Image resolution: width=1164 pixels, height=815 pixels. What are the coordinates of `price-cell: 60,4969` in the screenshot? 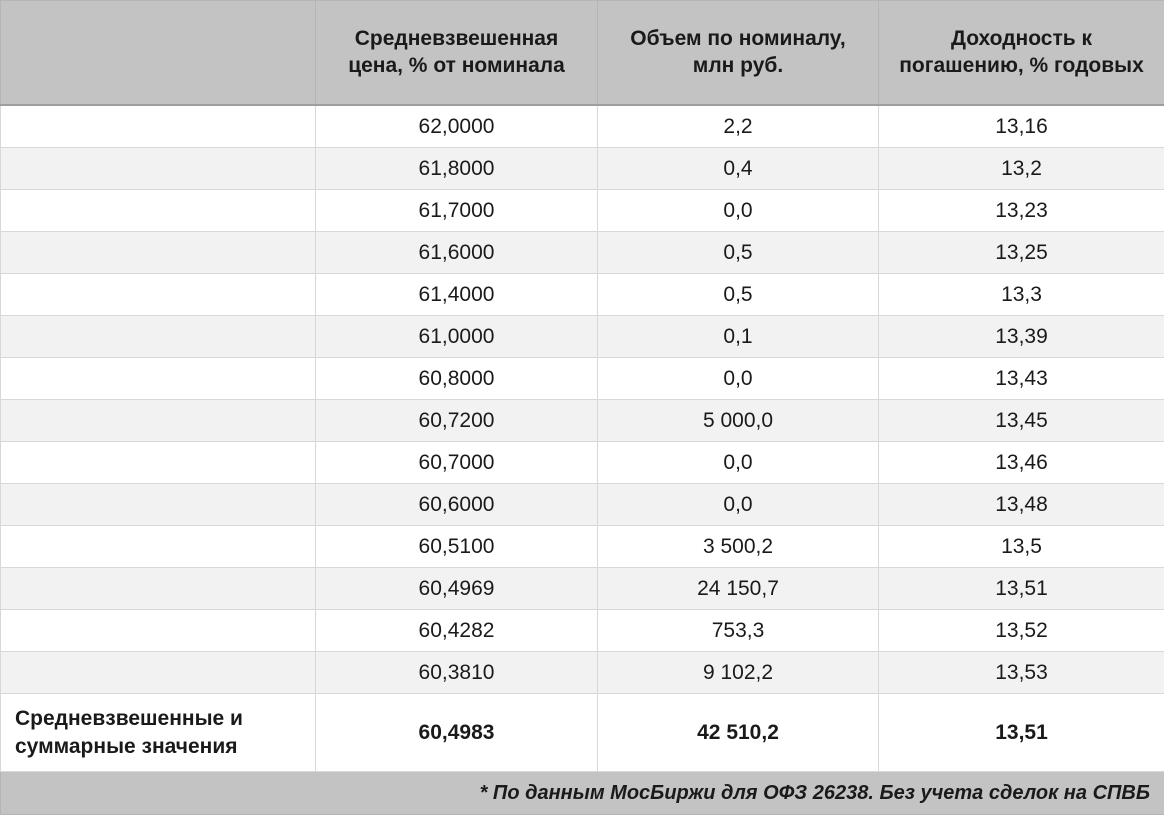 It's located at (457, 589).